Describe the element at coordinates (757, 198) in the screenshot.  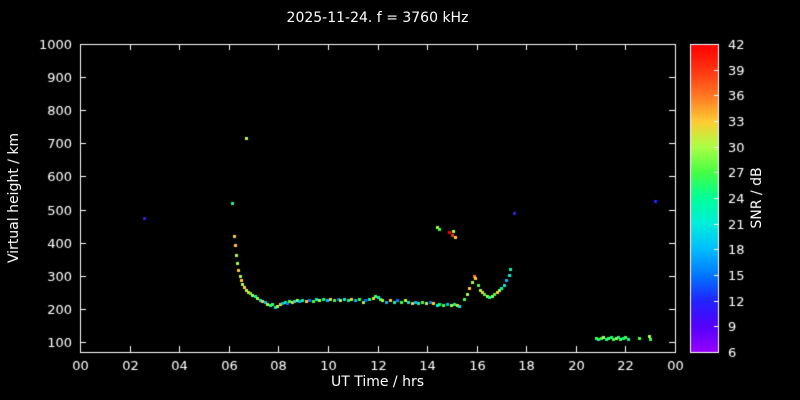
I see `colorbar-label: SNR / dB` at that location.